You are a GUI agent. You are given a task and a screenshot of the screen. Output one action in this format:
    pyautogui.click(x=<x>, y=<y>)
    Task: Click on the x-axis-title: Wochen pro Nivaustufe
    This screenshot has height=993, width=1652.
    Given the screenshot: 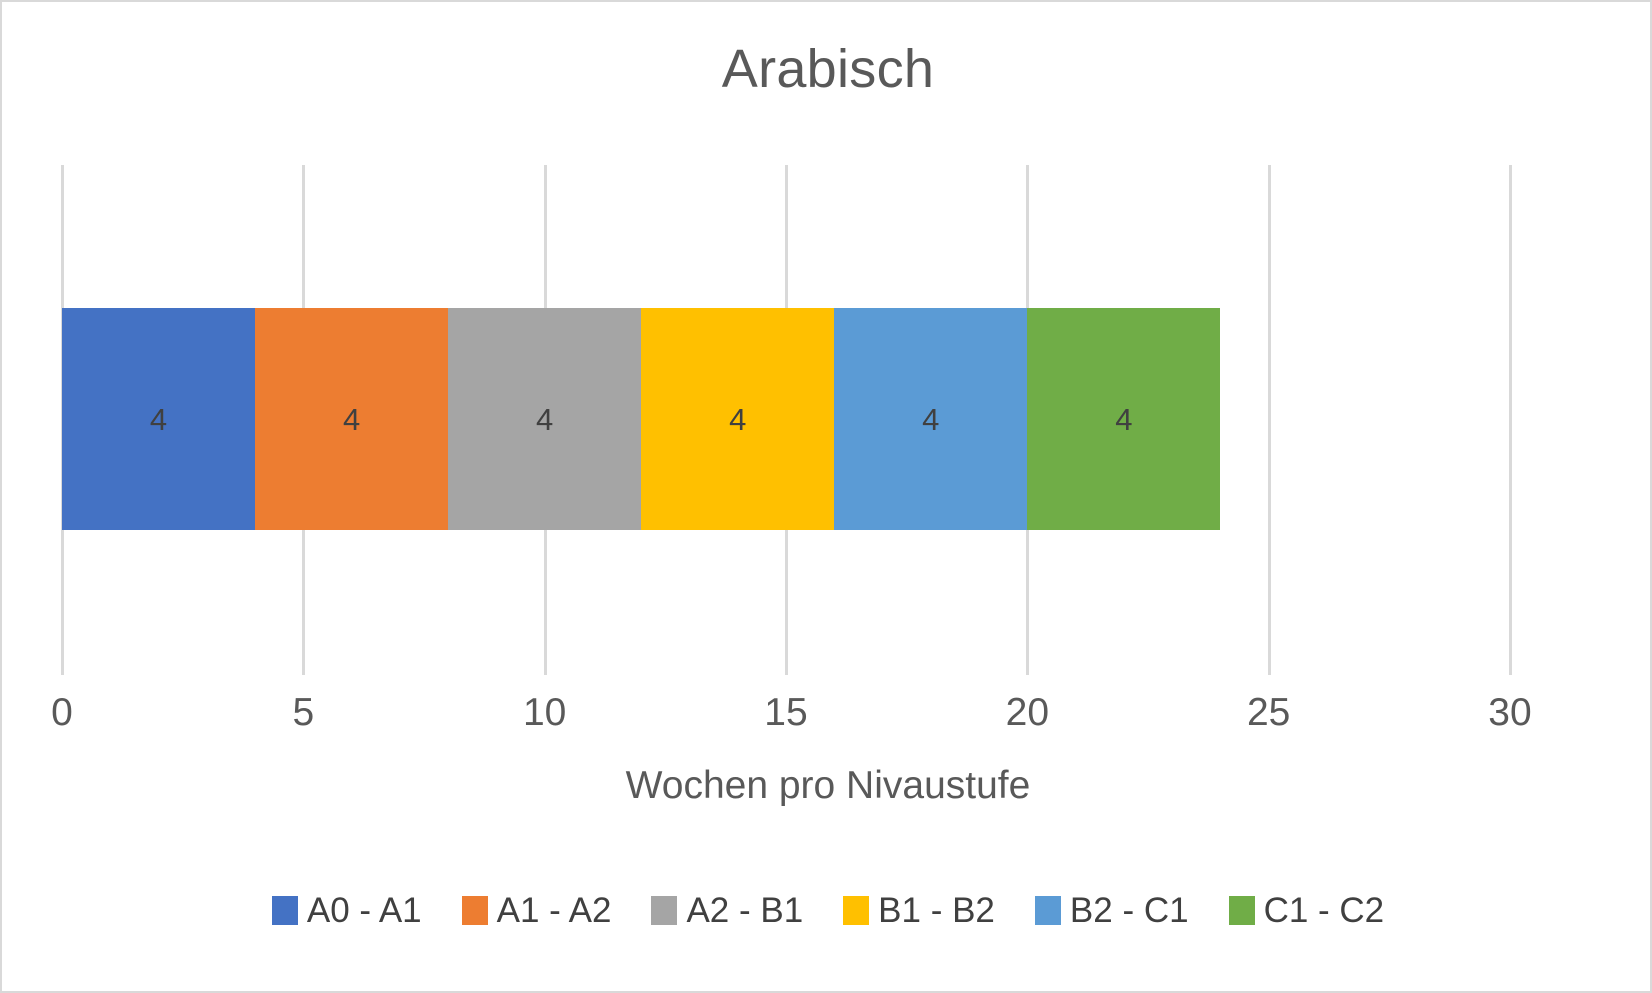 What is the action you would take?
    pyautogui.click(x=828, y=785)
    